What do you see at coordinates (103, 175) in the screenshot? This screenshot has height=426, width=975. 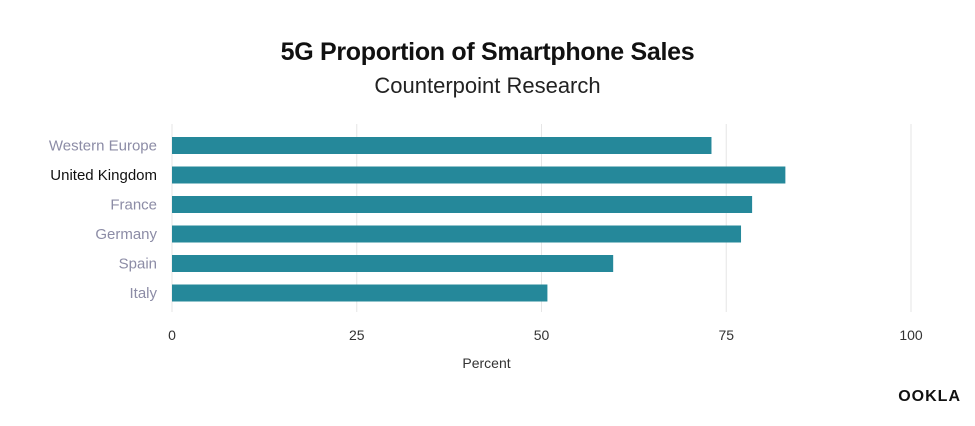 I see `category-label: United Kingdom` at bounding box center [103, 175].